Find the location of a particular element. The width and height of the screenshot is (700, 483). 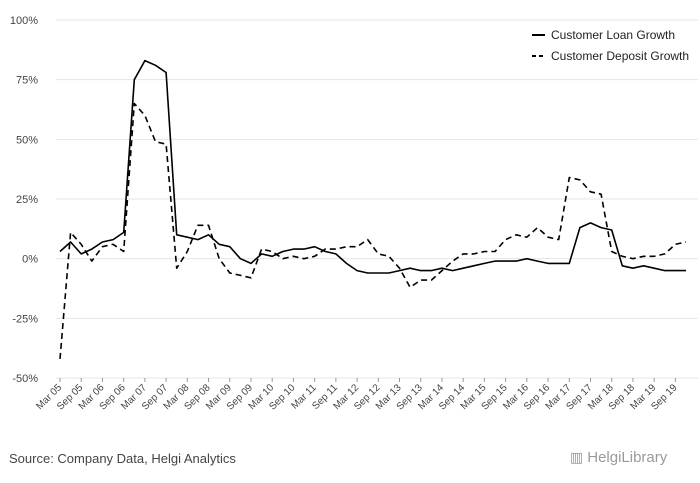

y-axis: -50% -25% 0% 25% 50% 75% 100% is located at coordinates (24, 200).